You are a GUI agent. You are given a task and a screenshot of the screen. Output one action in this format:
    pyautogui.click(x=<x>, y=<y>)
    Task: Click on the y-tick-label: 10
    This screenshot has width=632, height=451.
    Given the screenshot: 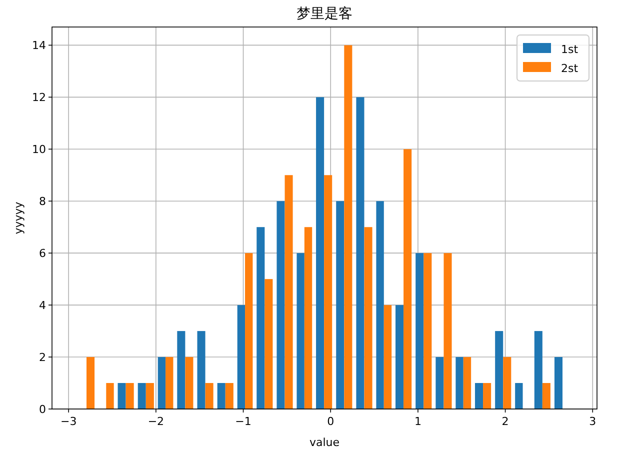 What is the action you would take?
    pyautogui.click(x=39, y=149)
    